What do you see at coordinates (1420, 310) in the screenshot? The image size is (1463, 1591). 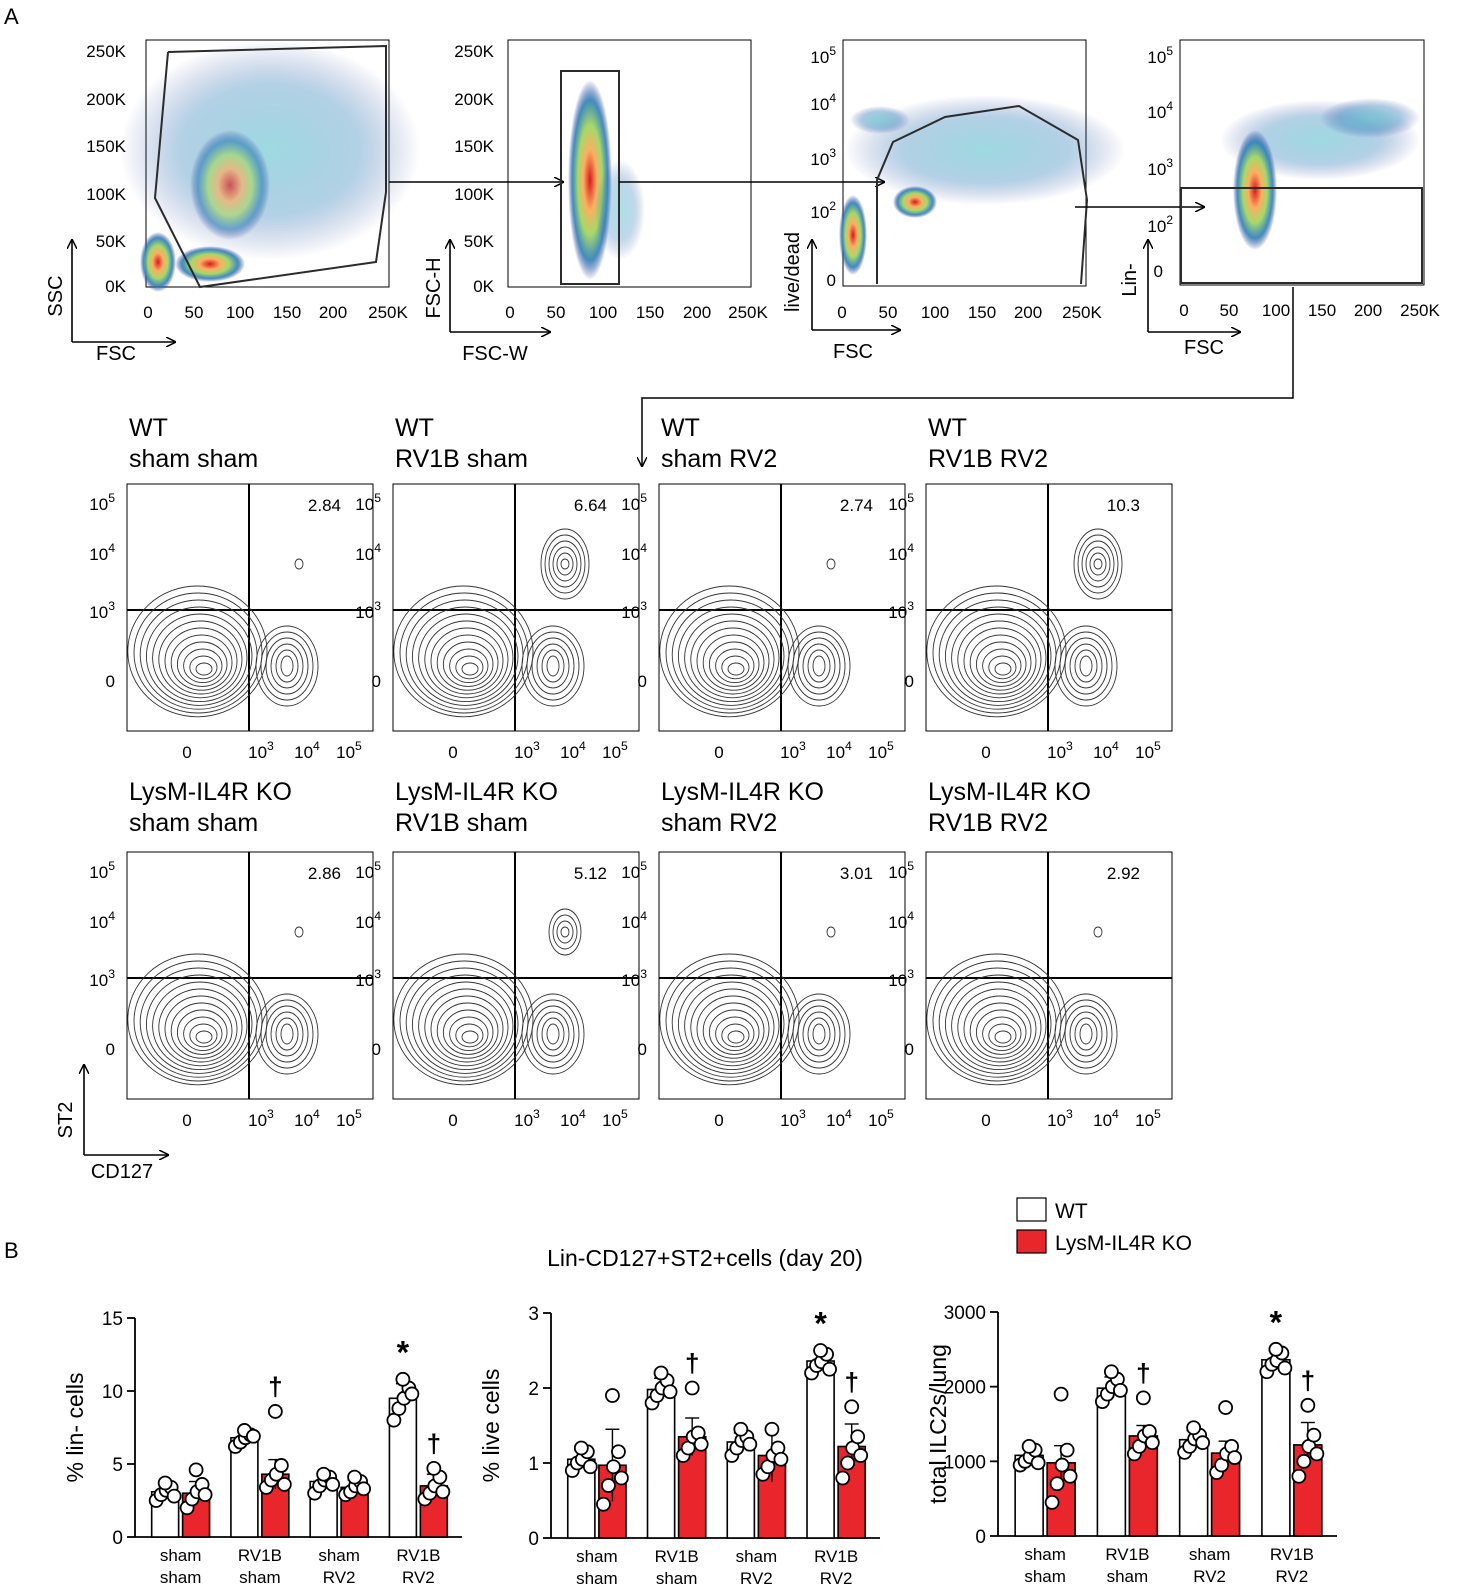 I see `x-tick: 250K` at bounding box center [1420, 310].